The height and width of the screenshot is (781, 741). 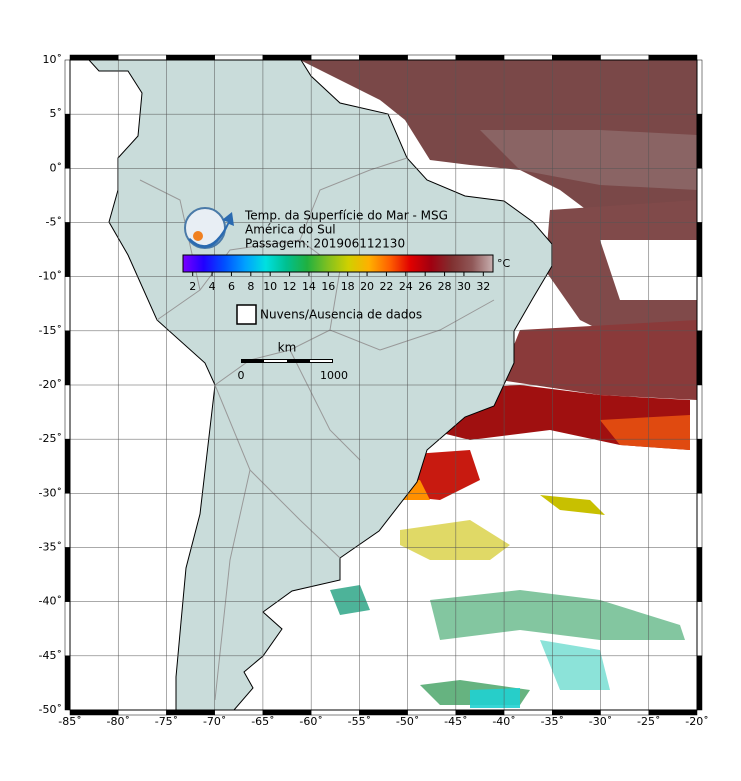 I want to click on lat-tick-label: -35˚, so click(x=50, y=547).